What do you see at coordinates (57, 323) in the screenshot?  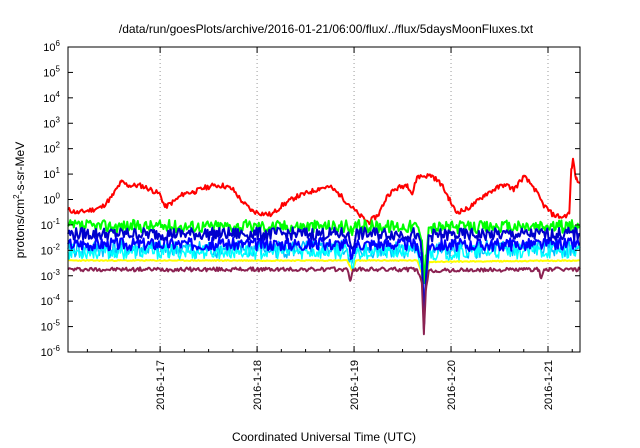 I see `y-tick-label-exp: -5` at bounding box center [57, 323].